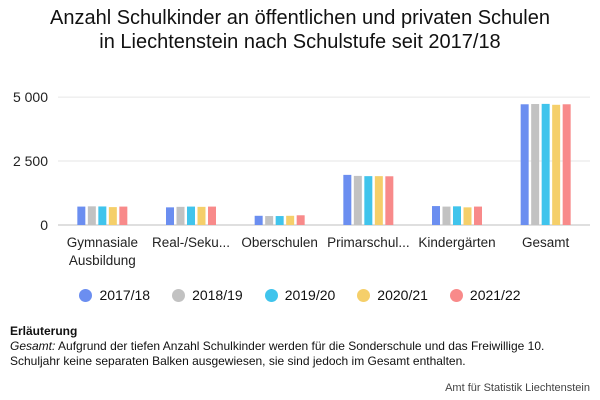  I want to click on y-tick-label: 0, so click(44, 225).